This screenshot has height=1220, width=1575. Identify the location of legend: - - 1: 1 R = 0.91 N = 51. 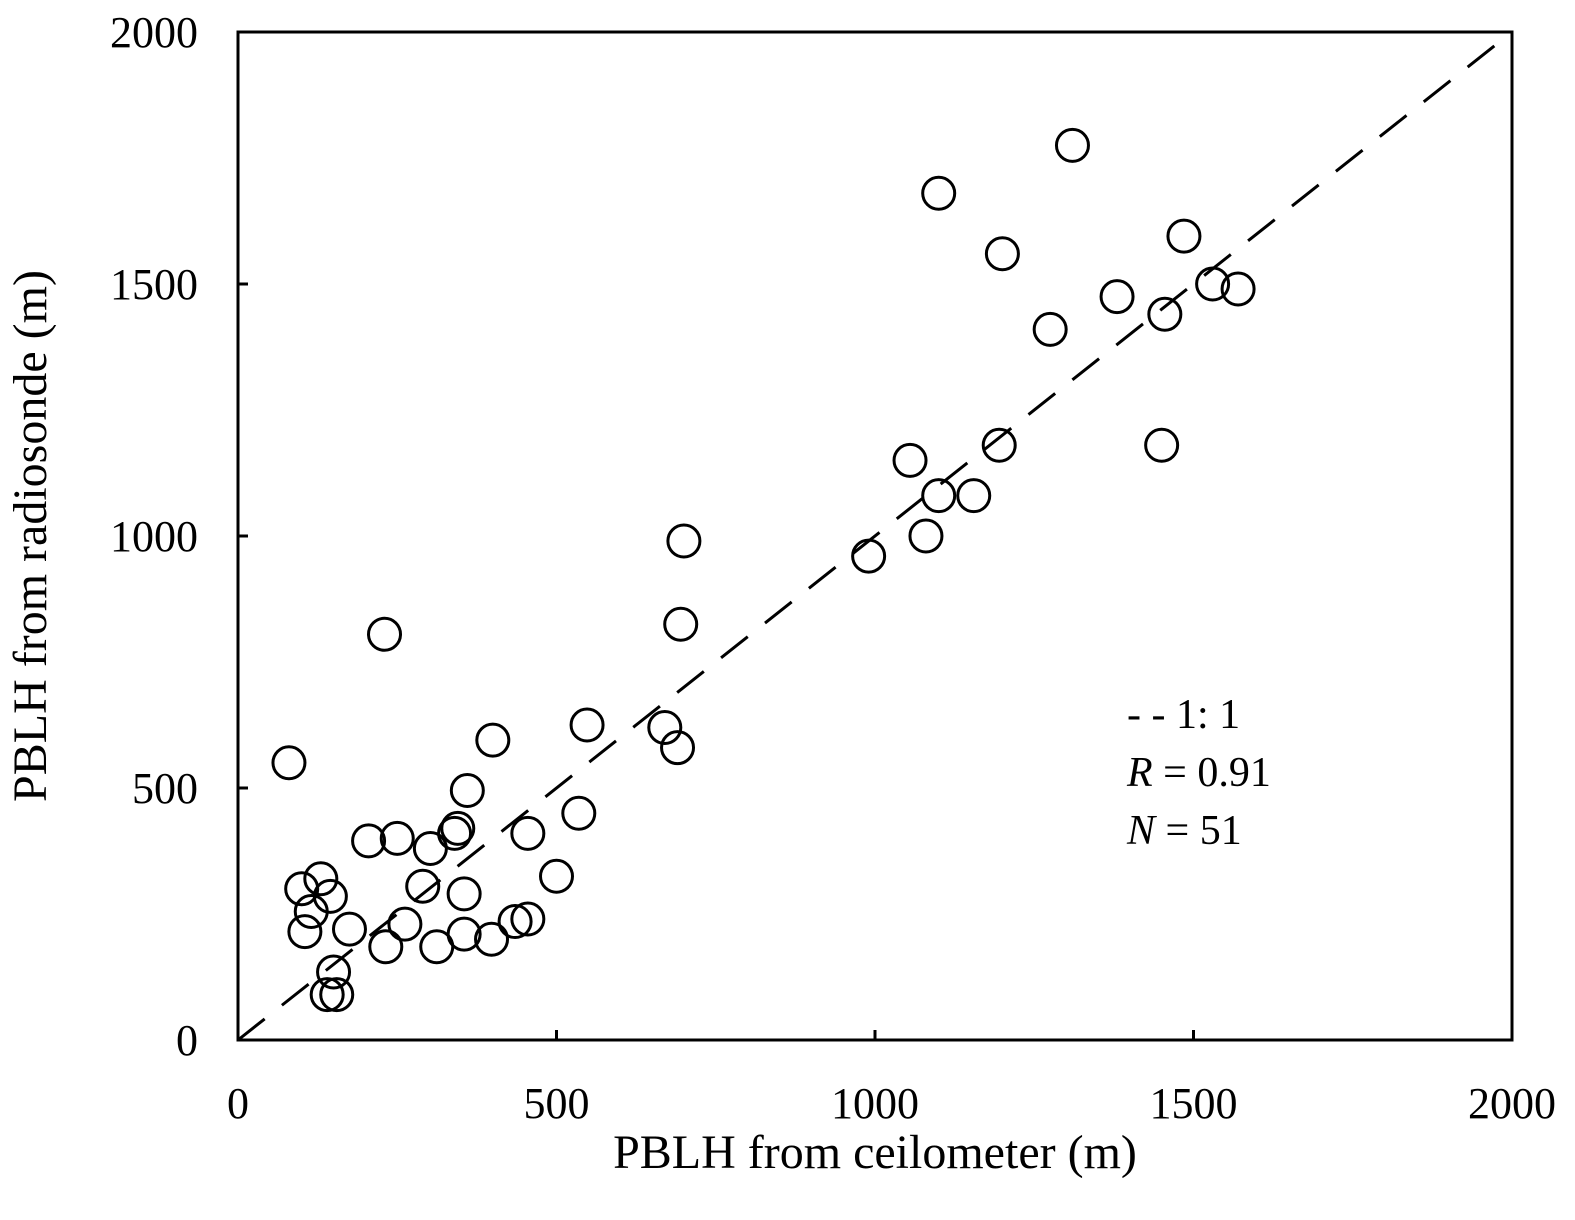
(1198, 773).